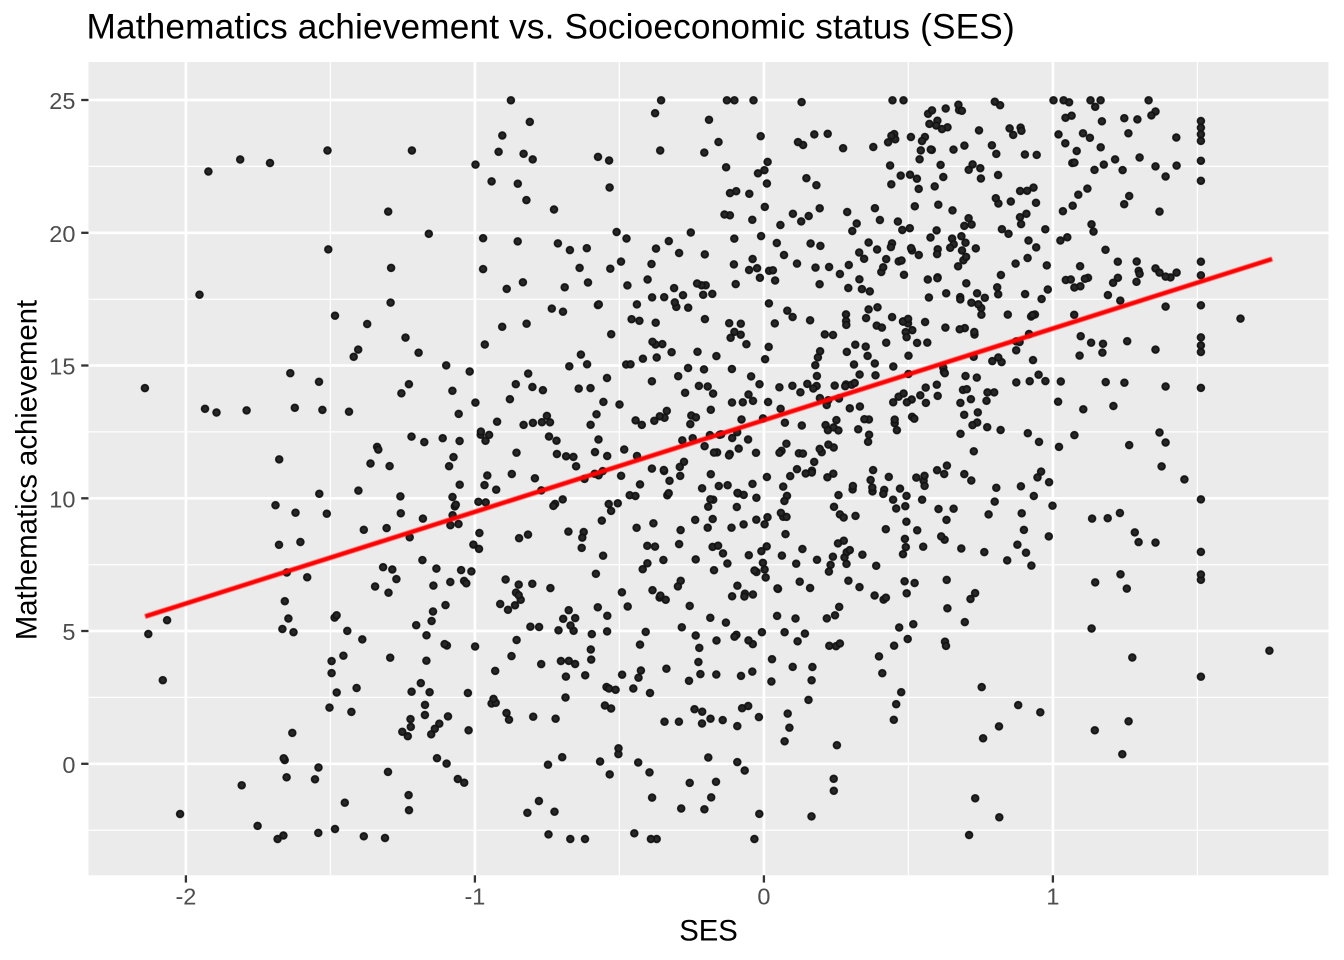 The image size is (1344, 960). Describe the element at coordinates (474, 897) in the screenshot. I see `svg-text: -1` at that location.